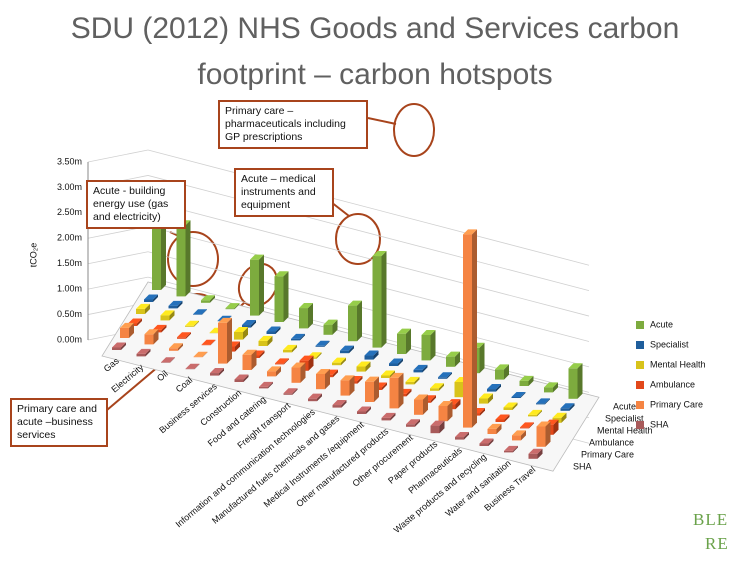  I want to click on legend-swatch, so click(640, 325).